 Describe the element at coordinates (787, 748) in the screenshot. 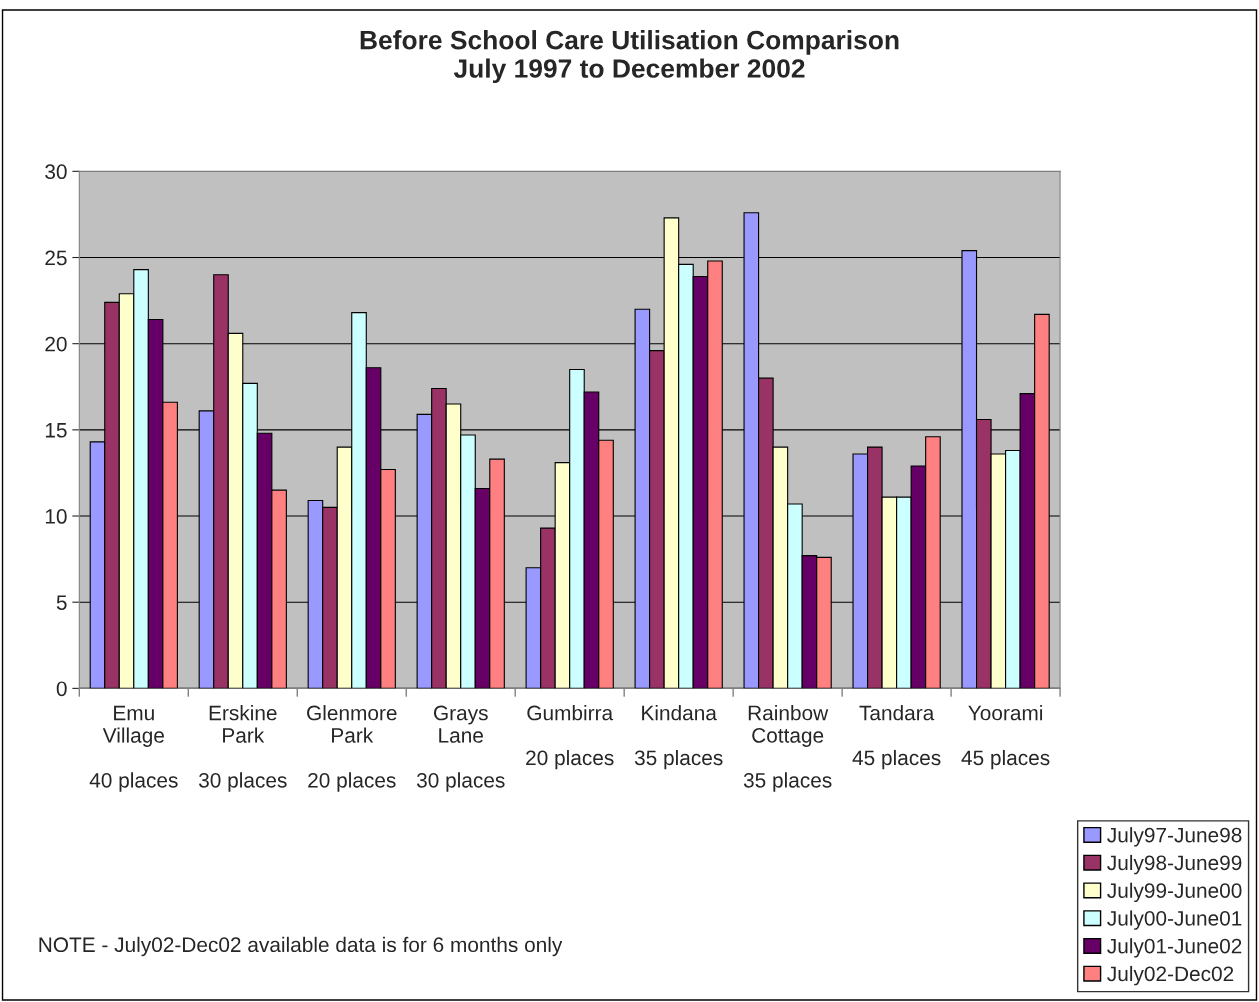

I see `category-label: Rainbow Cottage 35 places` at that location.